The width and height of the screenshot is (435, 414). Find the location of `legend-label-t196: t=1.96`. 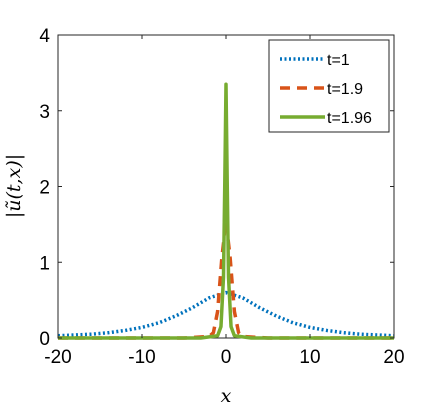

legend-label-t196: t=1.96 is located at coordinates (349, 118).